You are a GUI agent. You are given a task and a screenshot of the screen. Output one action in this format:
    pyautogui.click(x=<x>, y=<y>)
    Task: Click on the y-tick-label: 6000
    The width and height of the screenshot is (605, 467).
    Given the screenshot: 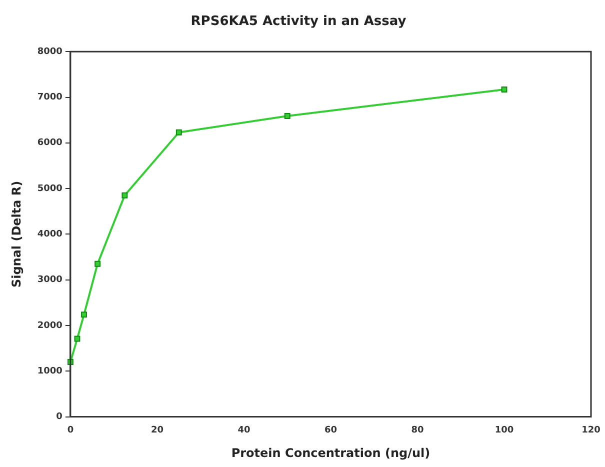 What is the action you would take?
    pyautogui.click(x=49, y=143)
    